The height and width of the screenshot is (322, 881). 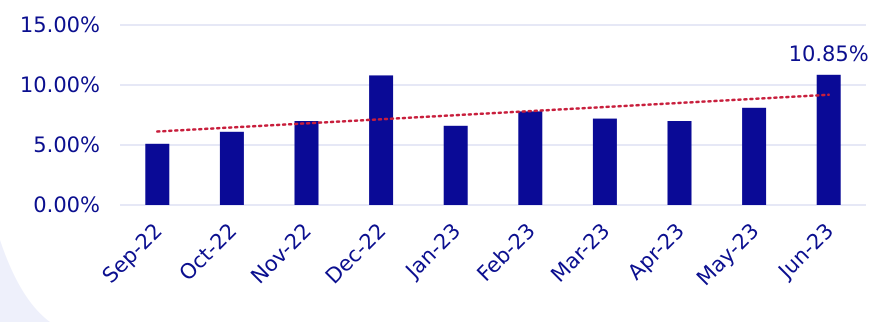 What do you see at coordinates (805, 252) in the screenshot?
I see `x-tick-label: Jun-23` at bounding box center [805, 252].